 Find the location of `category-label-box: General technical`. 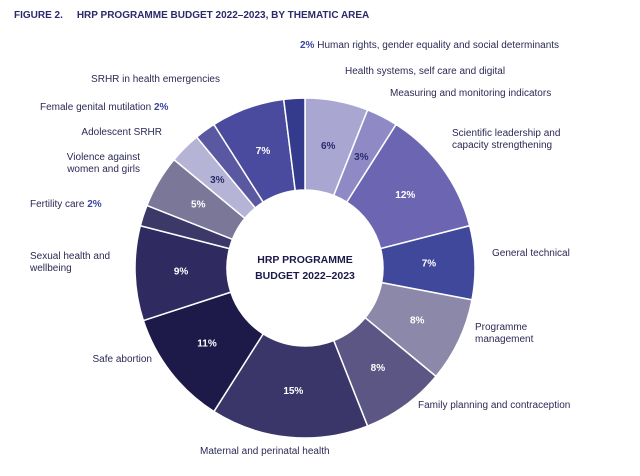

category-label-box: General technical is located at coordinates (542, 254).